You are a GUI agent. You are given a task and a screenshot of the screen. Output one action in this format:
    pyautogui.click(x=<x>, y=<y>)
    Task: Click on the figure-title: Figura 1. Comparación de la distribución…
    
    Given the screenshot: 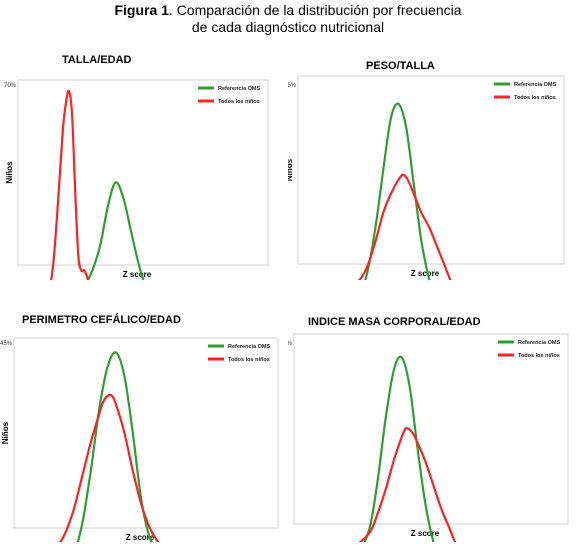 What is the action you would take?
    pyautogui.click(x=288, y=19)
    